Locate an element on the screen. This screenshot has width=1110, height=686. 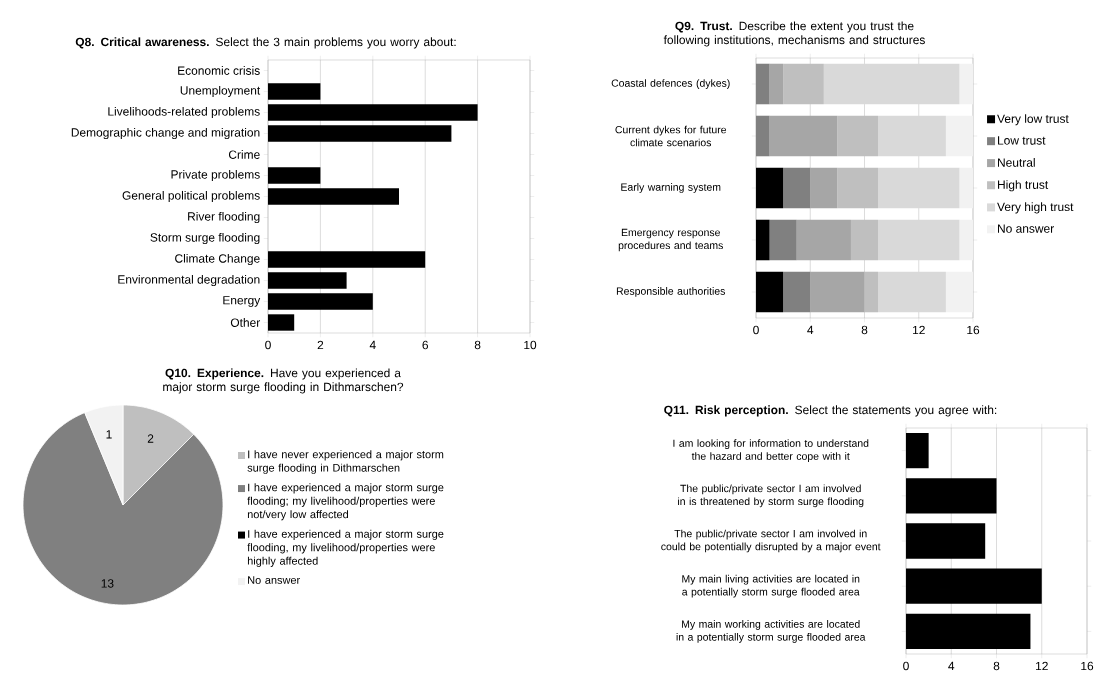
legend-label: Neutral is located at coordinates (1016, 162).